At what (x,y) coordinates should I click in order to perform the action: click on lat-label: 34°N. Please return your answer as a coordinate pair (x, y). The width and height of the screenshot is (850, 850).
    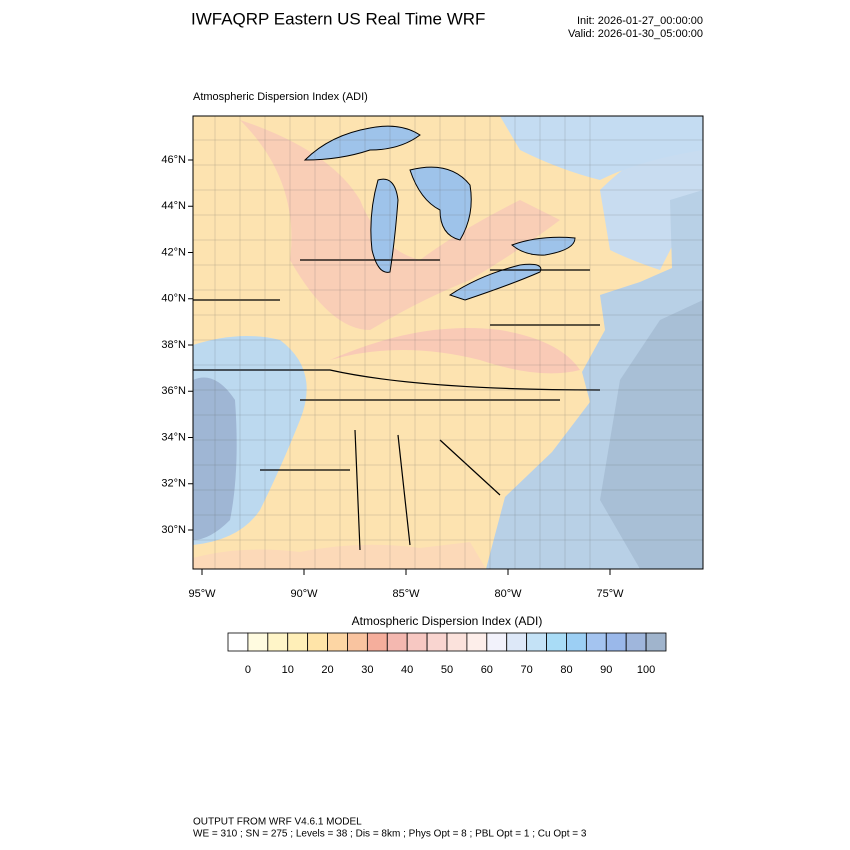
    Looking at the image, I should click on (173, 437).